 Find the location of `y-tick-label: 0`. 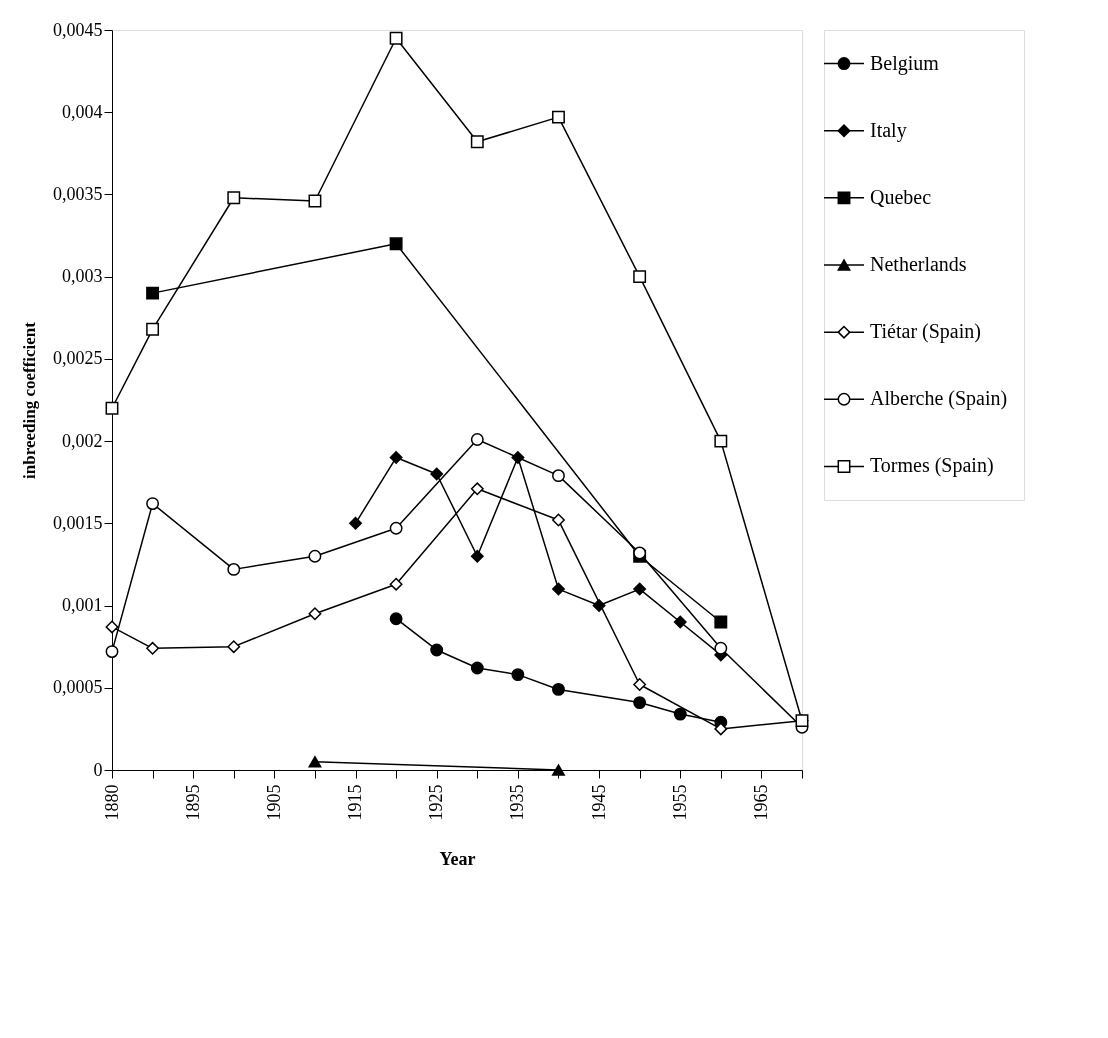

y-tick-label: 0 is located at coordinates (98, 769).